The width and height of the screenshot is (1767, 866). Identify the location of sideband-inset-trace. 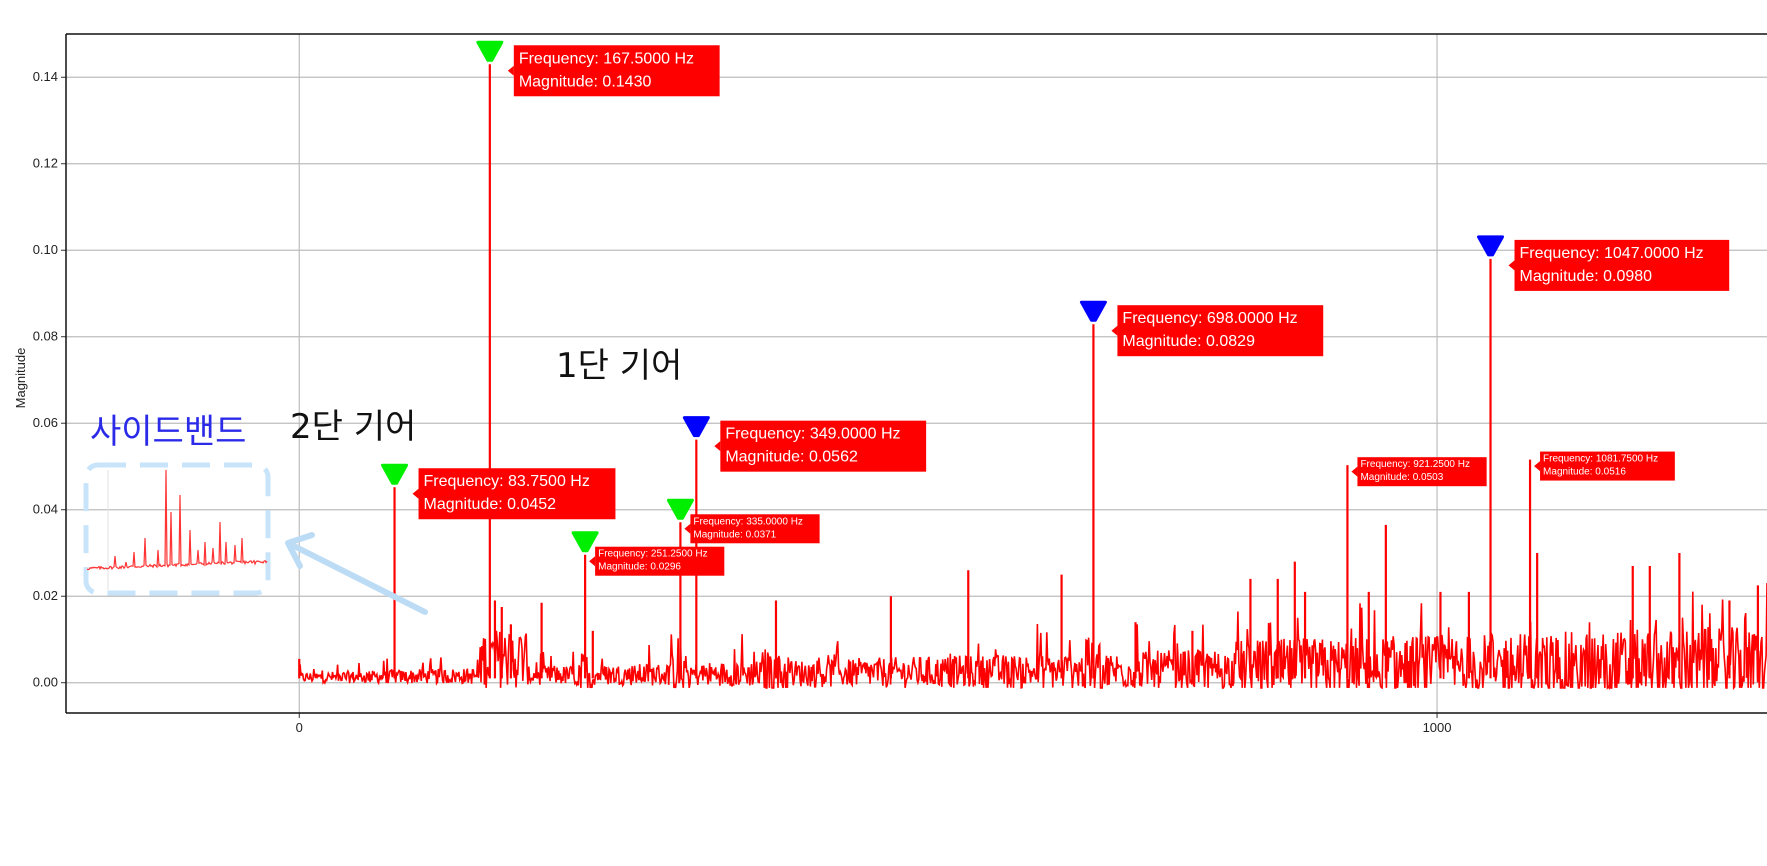
(177, 520).